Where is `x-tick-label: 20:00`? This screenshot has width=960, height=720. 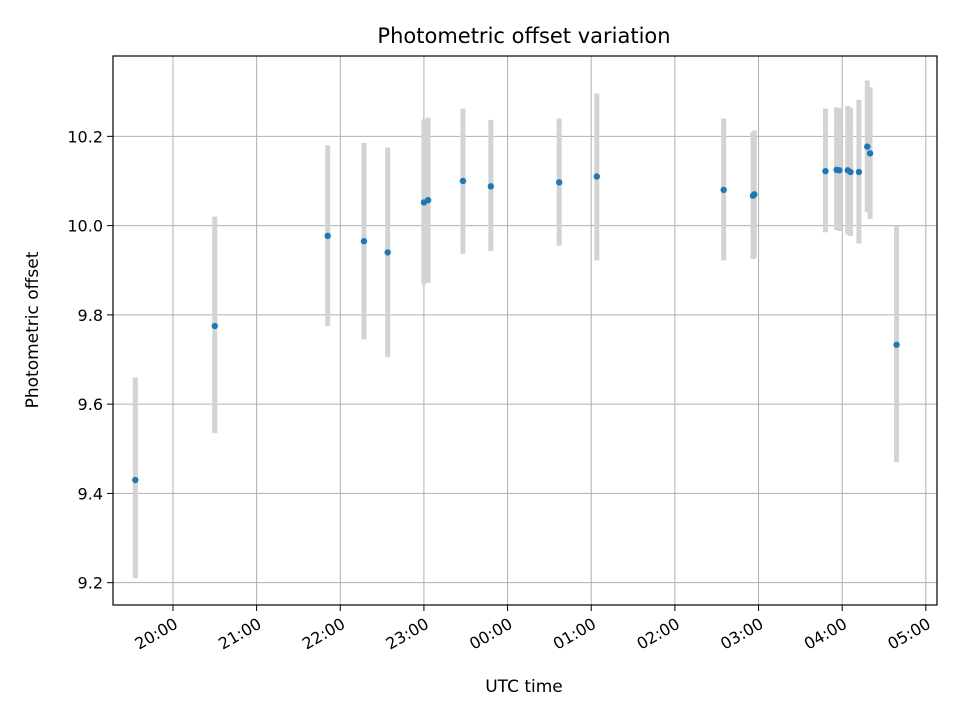
x-tick-label: 20:00 is located at coordinates (156, 634).